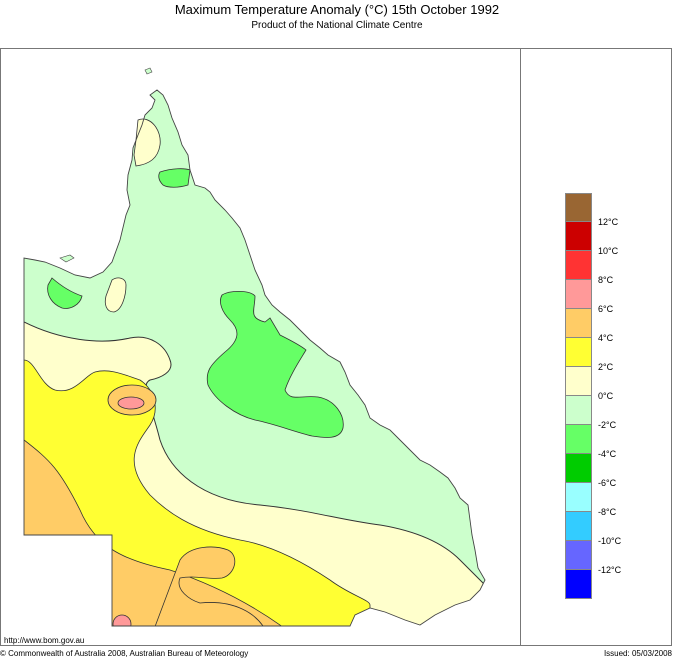 This screenshot has height=659, width=674. I want to click on region-minus4-minus2-cape, so click(174, 178).